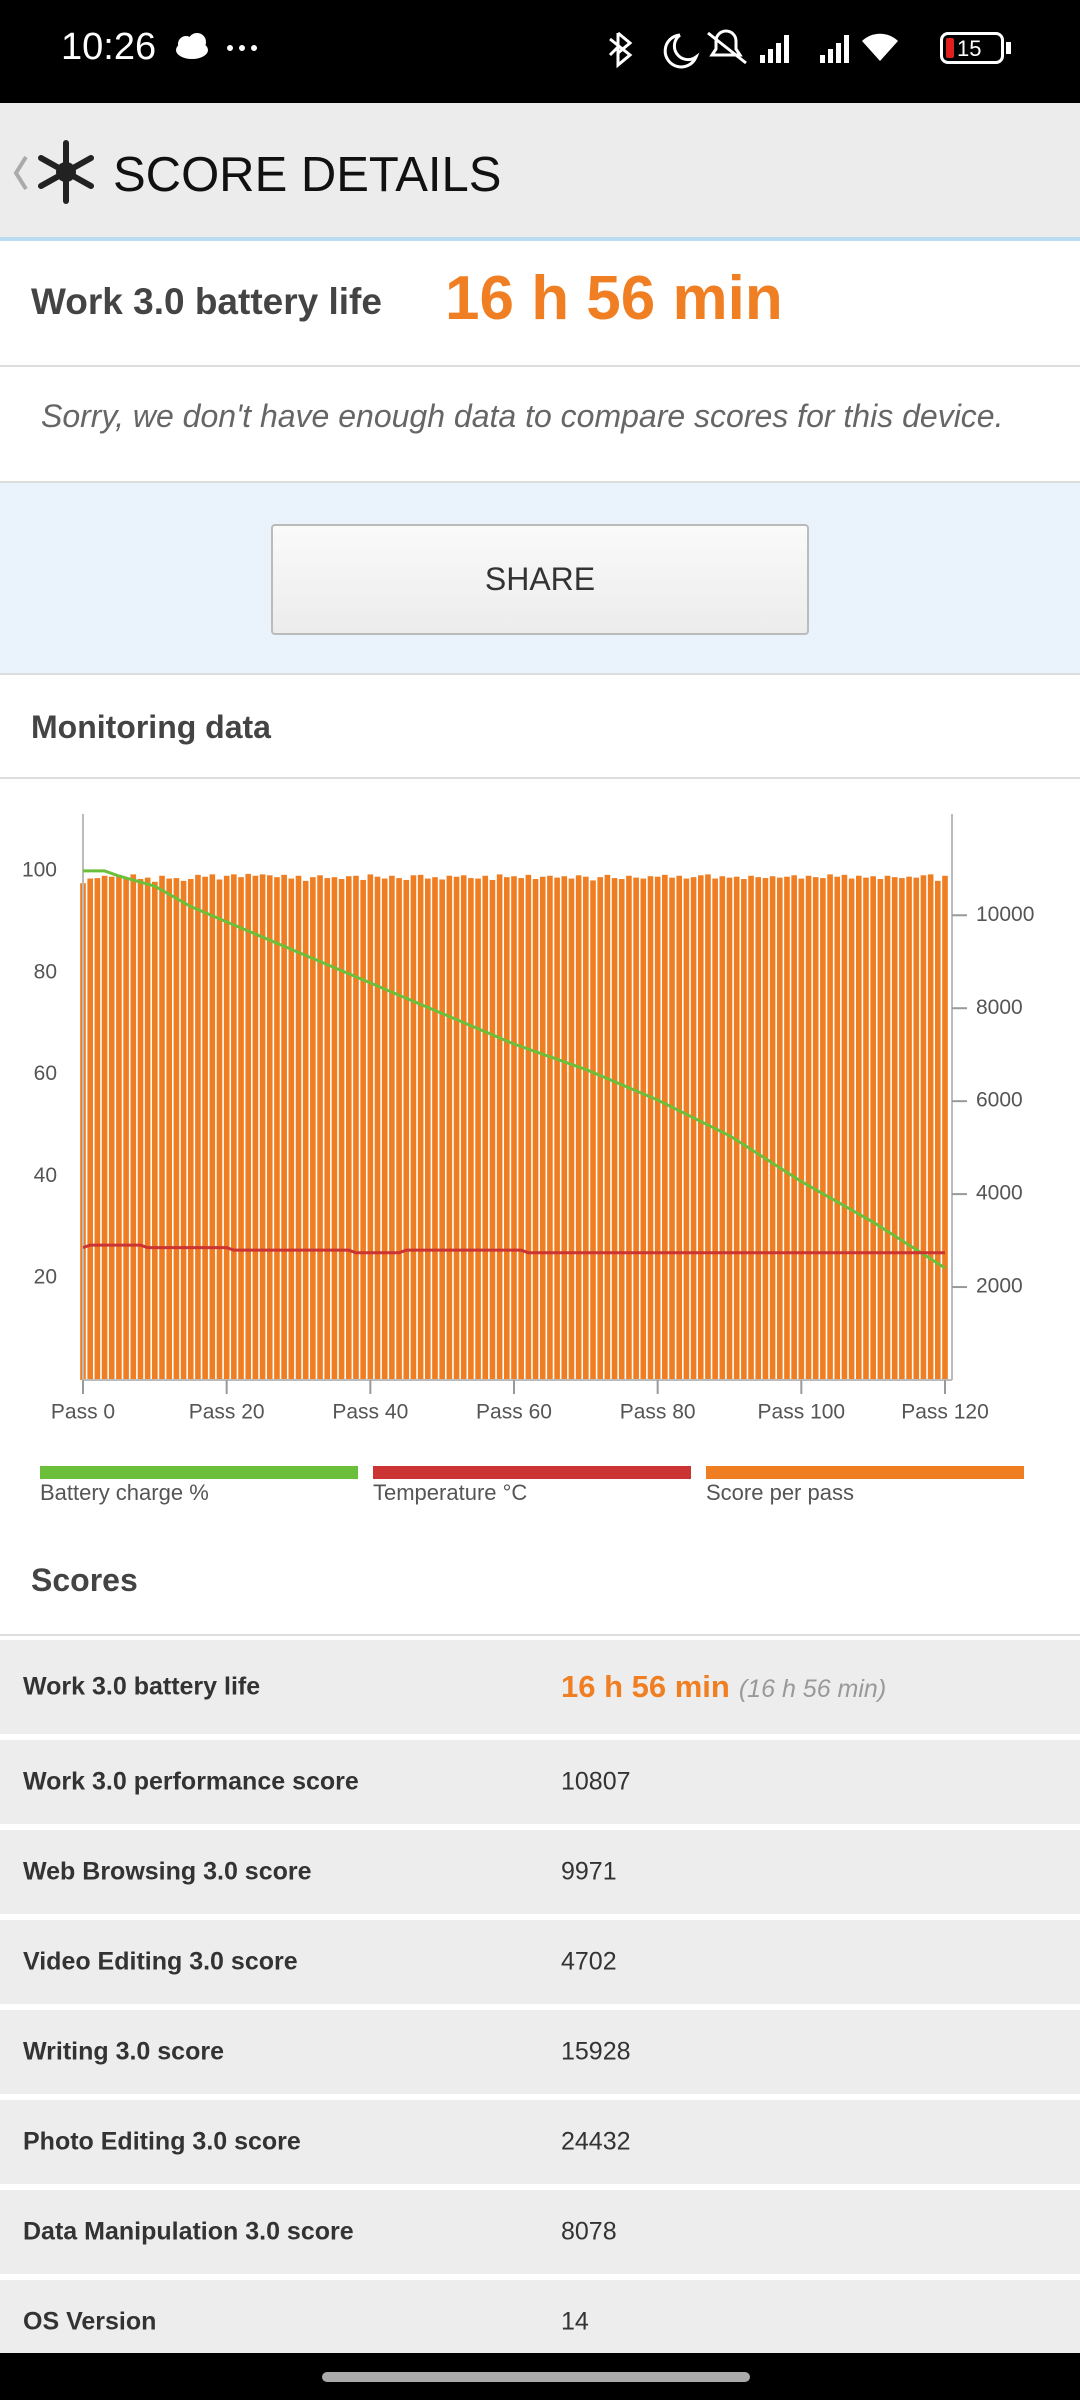  Describe the element at coordinates (513, 1249) in the screenshot. I see `line` at that location.